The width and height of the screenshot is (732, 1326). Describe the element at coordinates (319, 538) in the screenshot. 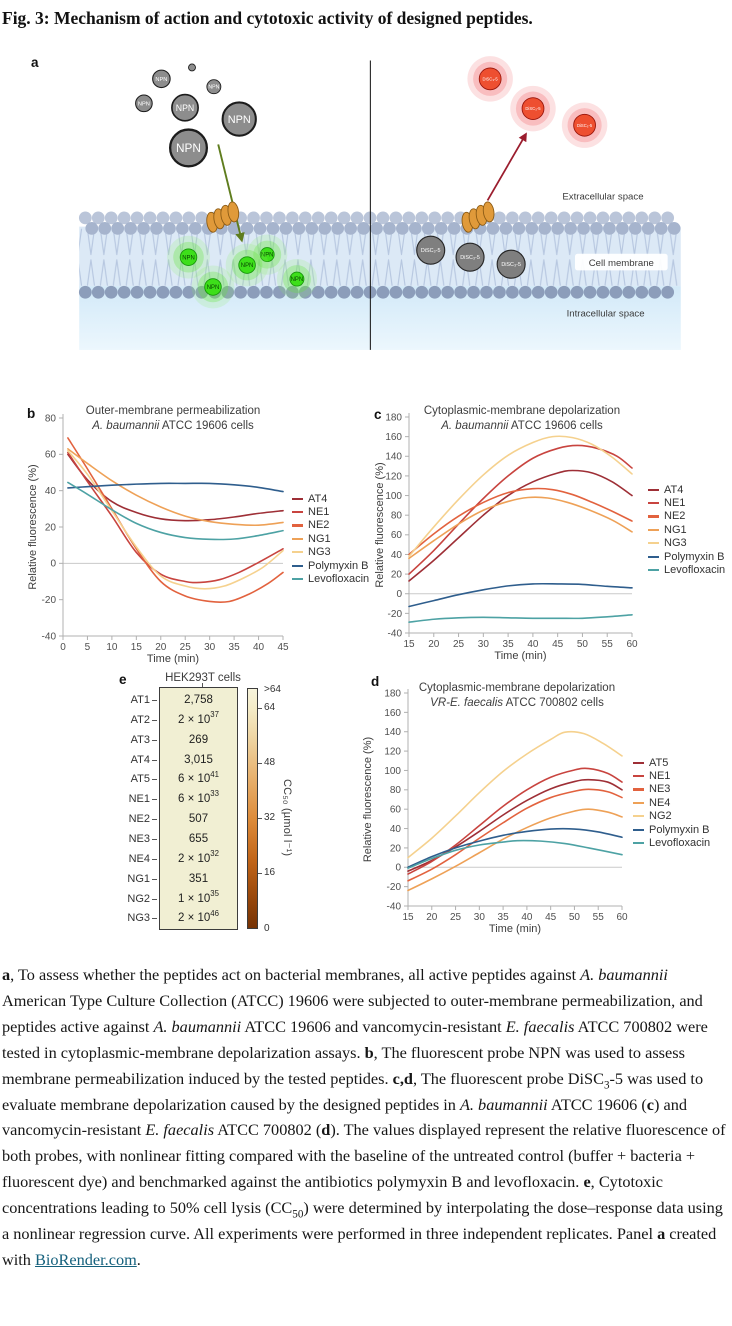

I see `legend-label: NG1` at that location.